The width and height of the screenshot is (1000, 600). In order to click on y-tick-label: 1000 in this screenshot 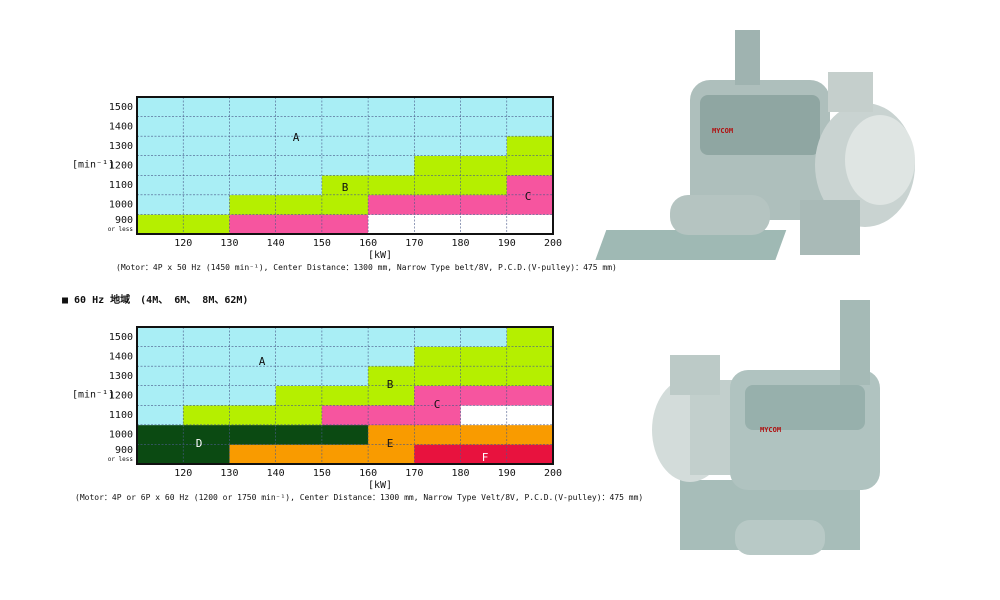, I will do `click(121, 205)`.